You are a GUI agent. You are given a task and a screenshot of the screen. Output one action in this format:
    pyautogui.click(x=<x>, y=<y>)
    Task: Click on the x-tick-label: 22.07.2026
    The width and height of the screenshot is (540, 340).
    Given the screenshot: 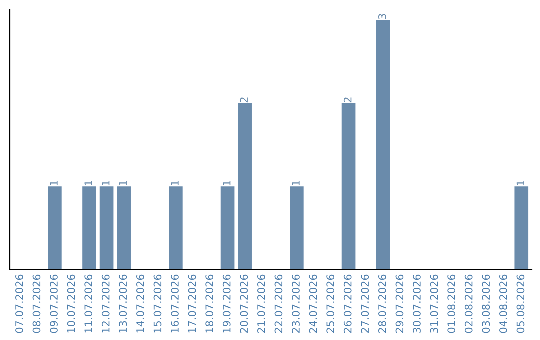 What is the action you would take?
    pyautogui.click(x=278, y=304)
    